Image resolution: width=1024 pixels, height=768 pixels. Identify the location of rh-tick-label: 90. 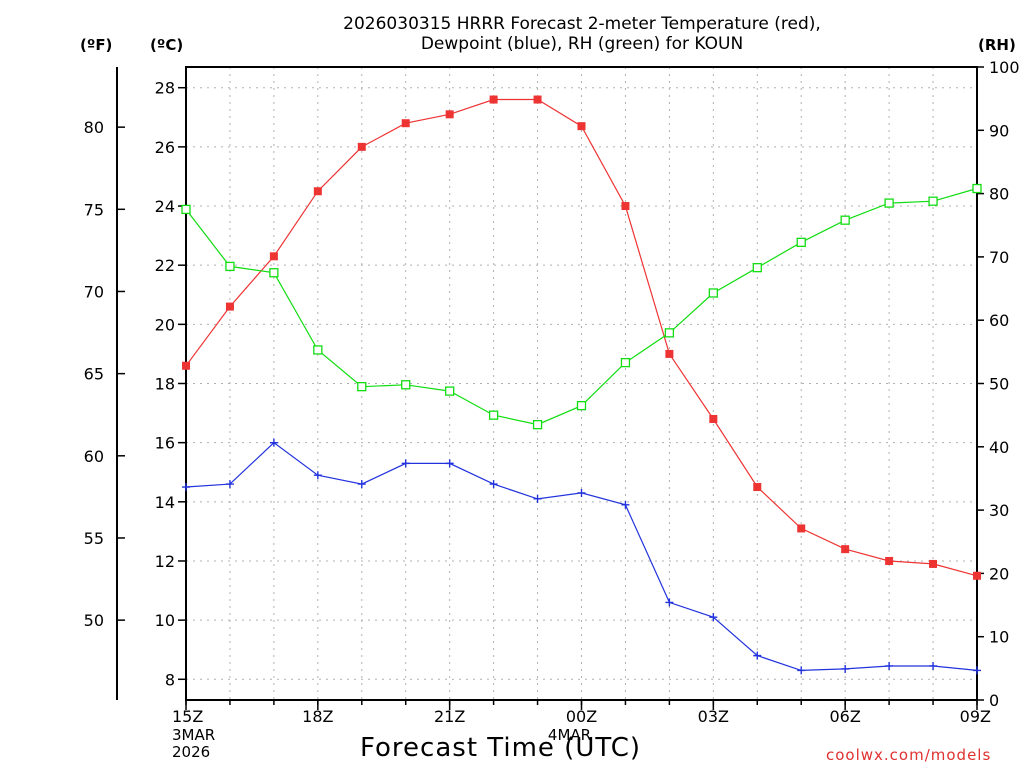
(999, 130).